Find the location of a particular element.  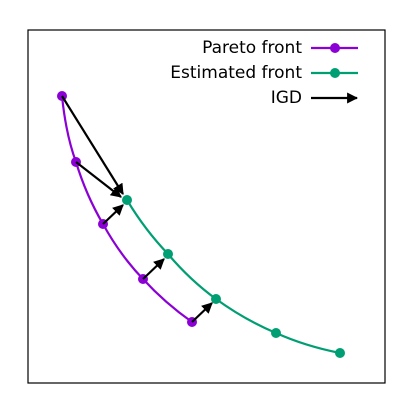

legend: Pareto front Estimated front IGD is located at coordinates (264, 73).